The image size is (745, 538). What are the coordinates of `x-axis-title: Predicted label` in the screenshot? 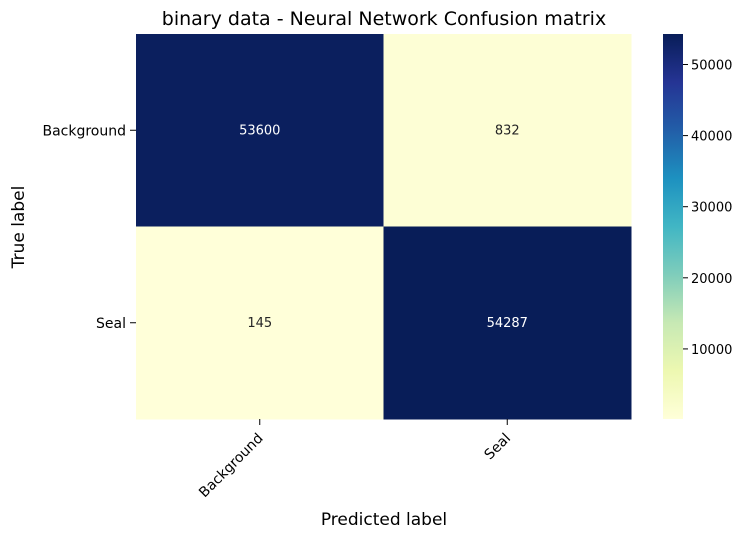 It's located at (384, 520).